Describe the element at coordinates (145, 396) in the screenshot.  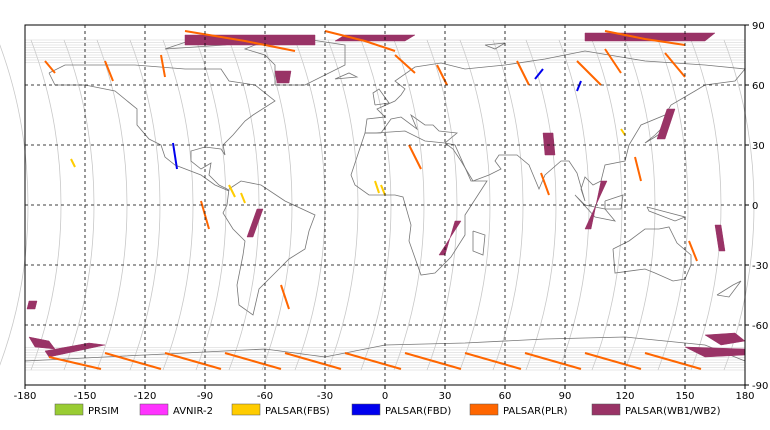
I see `x-tick-label: -120` at that location.